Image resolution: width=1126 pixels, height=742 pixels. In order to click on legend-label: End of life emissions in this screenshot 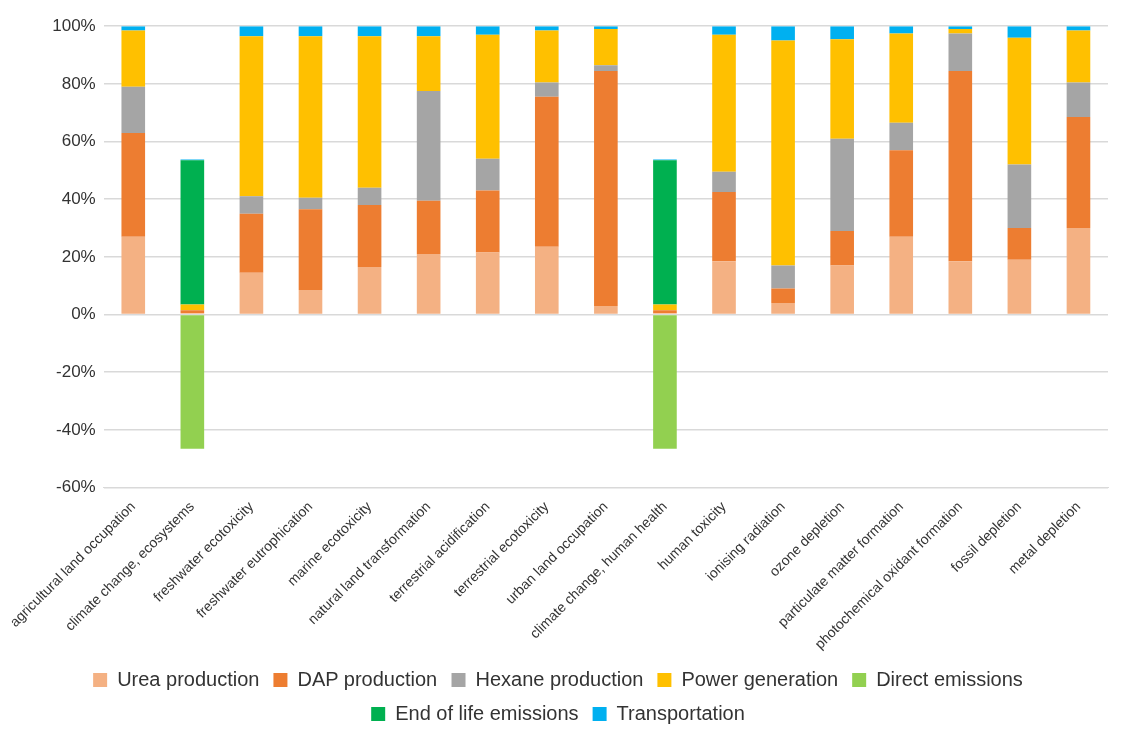, I will do `click(487, 712)`.